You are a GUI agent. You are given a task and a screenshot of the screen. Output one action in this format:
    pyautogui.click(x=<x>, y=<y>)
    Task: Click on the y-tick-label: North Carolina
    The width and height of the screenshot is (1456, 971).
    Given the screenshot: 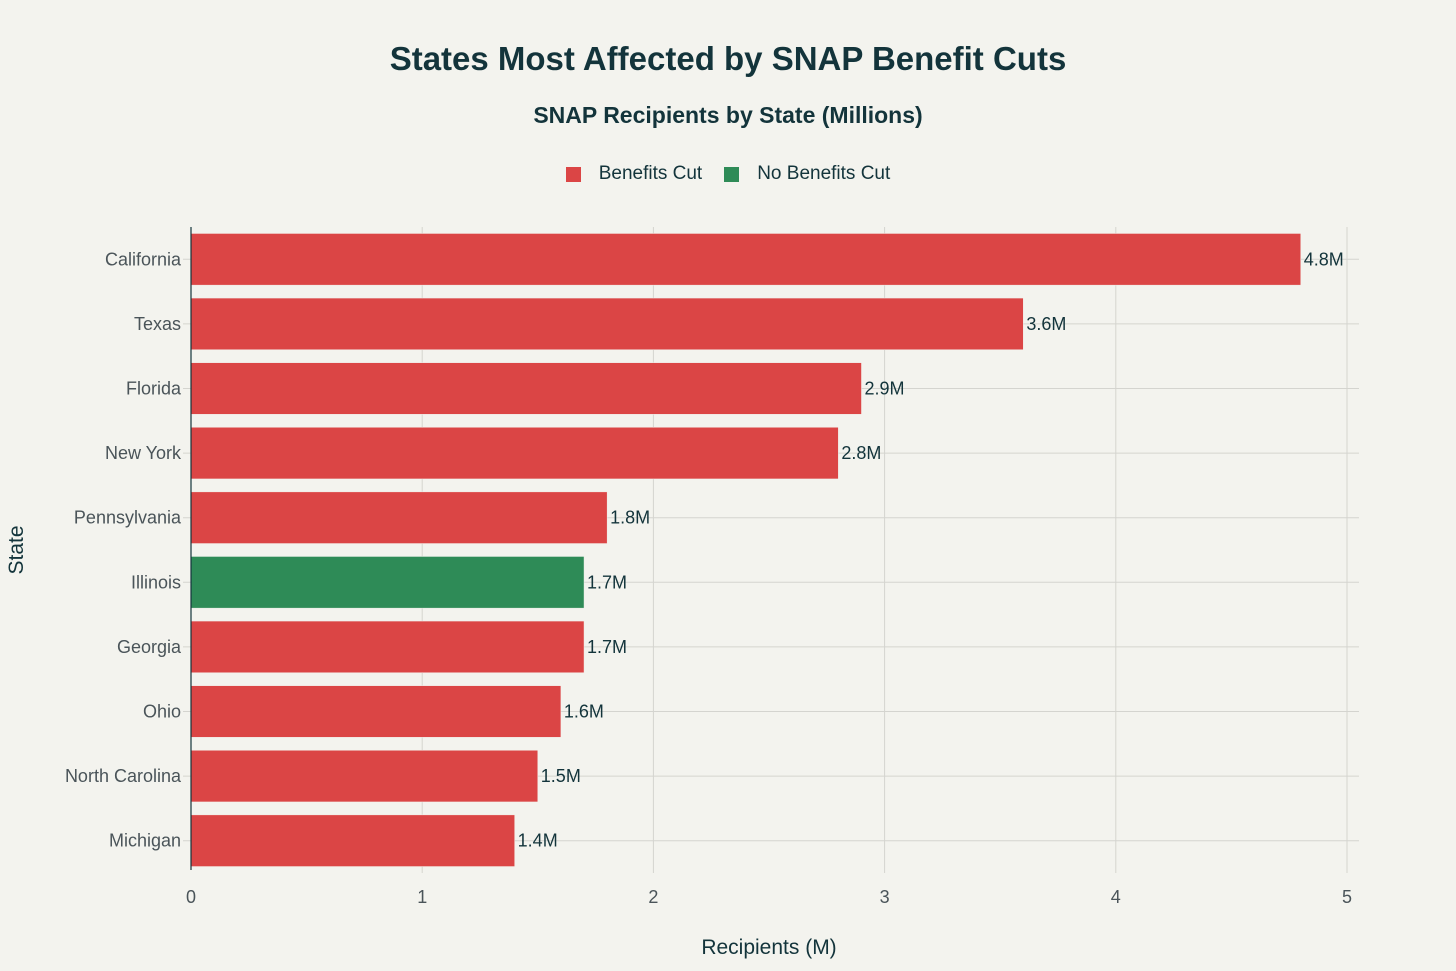 What is the action you would take?
    pyautogui.click(x=123, y=776)
    